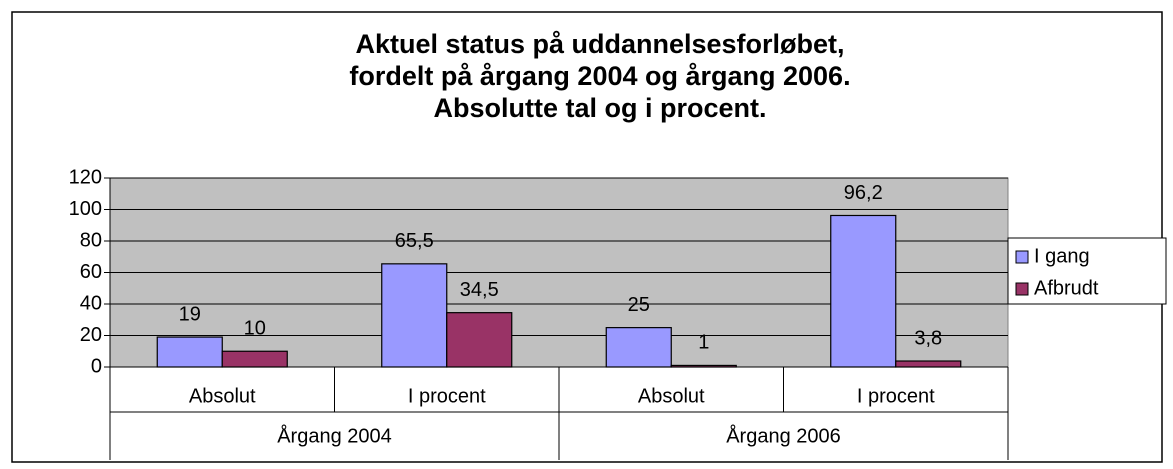  Describe the element at coordinates (96, 366) in the screenshot. I see `y-tick-label: 0` at that location.